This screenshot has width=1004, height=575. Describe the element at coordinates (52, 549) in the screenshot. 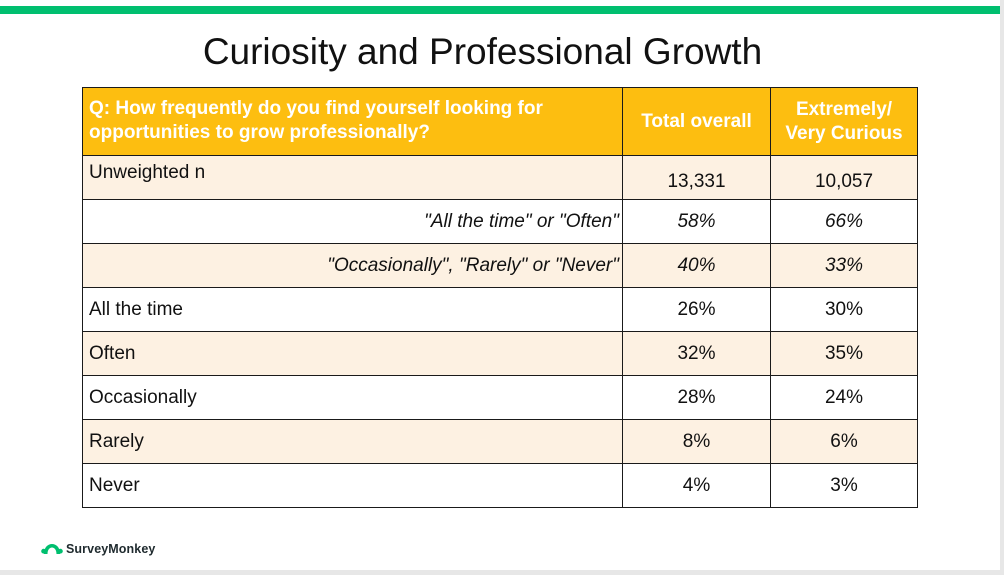

I see `surveymonkey-logo-icon` at that location.